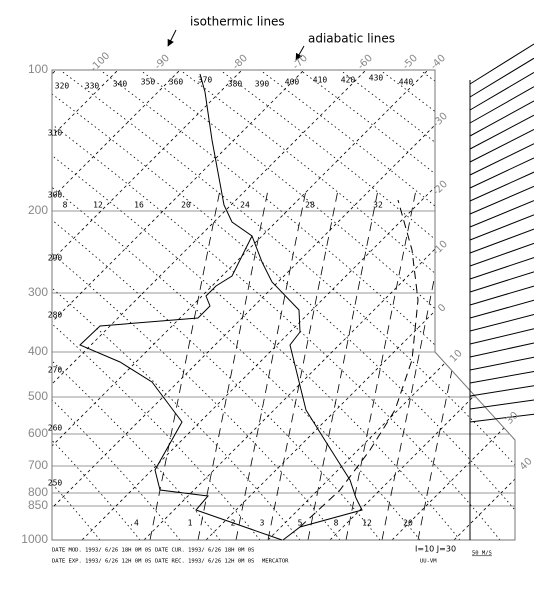 The height and width of the screenshot is (589, 534). What do you see at coordinates (204, 551) in the screenshot?
I see `footer-date-cur: DATE CUR. 1993/ 6/26 18H 0M 0S` at bounding box center [204, 551].